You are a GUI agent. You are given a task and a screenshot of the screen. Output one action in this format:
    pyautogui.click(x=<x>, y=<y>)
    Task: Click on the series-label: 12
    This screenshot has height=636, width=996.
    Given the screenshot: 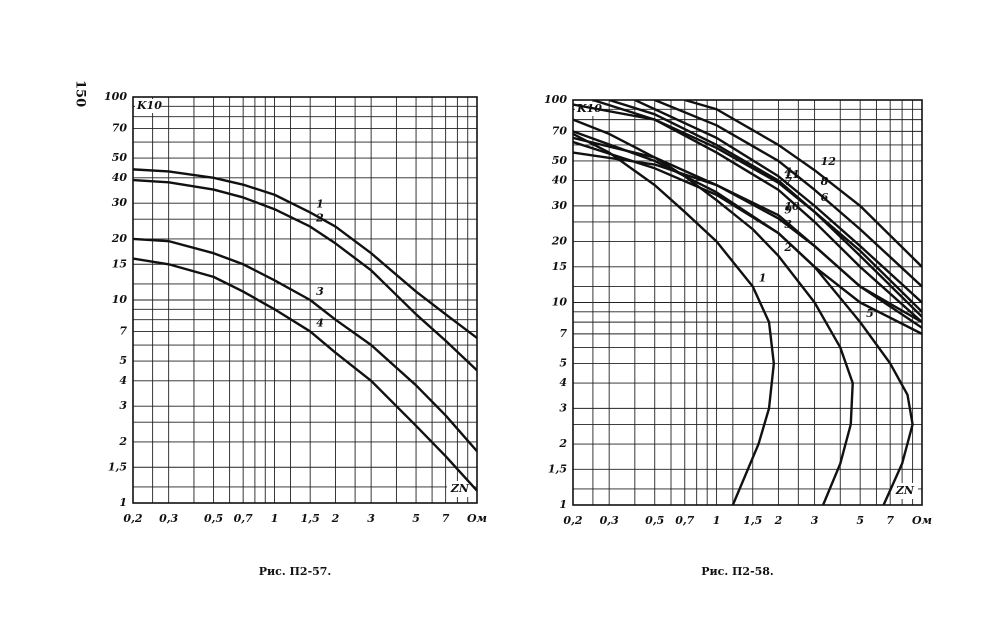 What is the action you would take?
    pyautogui.click(x=829, y=161)
    